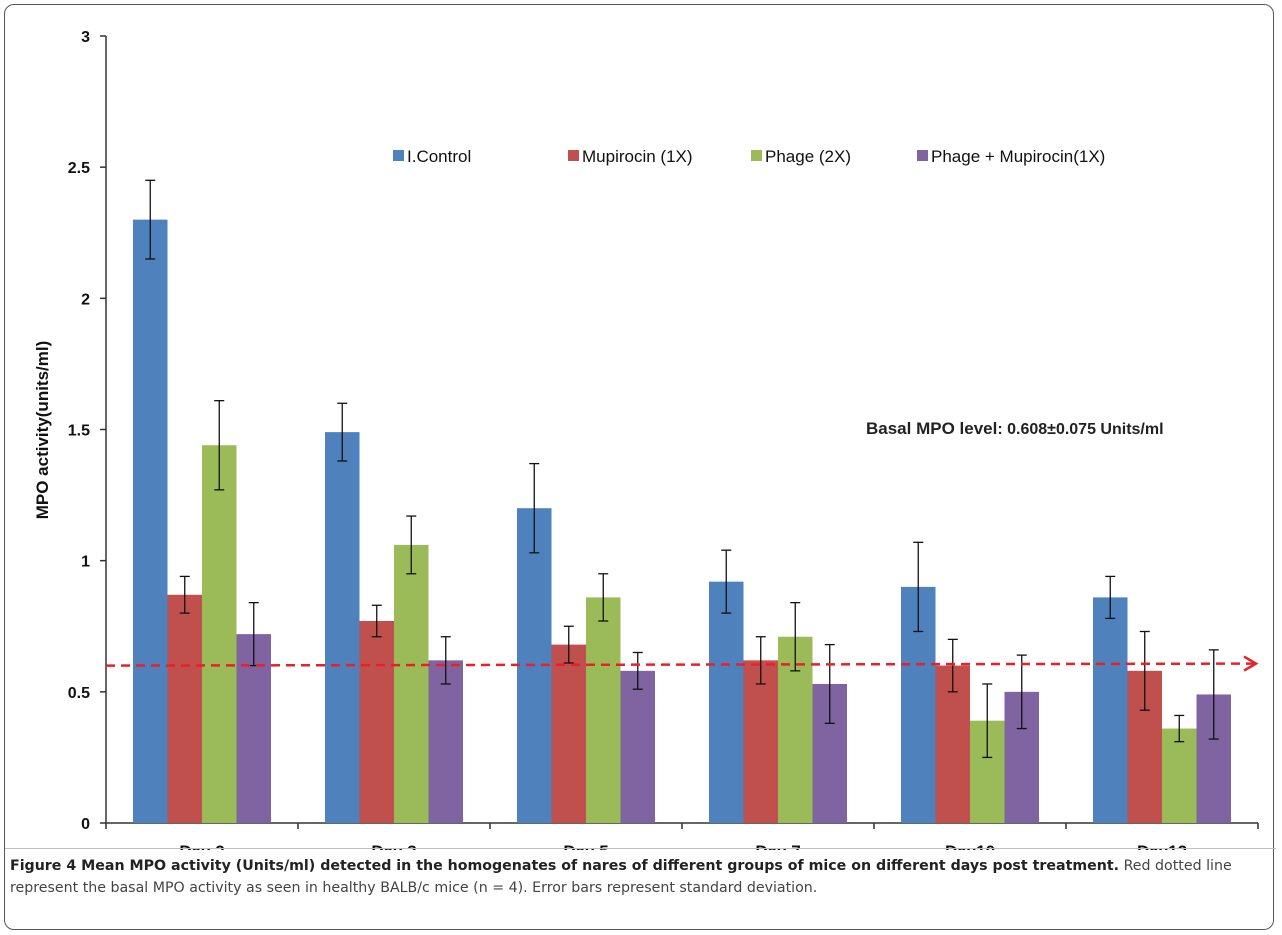 The width and height of the screenshot is (1282, 935). What do you see at coordinates (85, 299) in the screenshot?
I see `y-tick-label: 2` at bounding box center [85, 299].